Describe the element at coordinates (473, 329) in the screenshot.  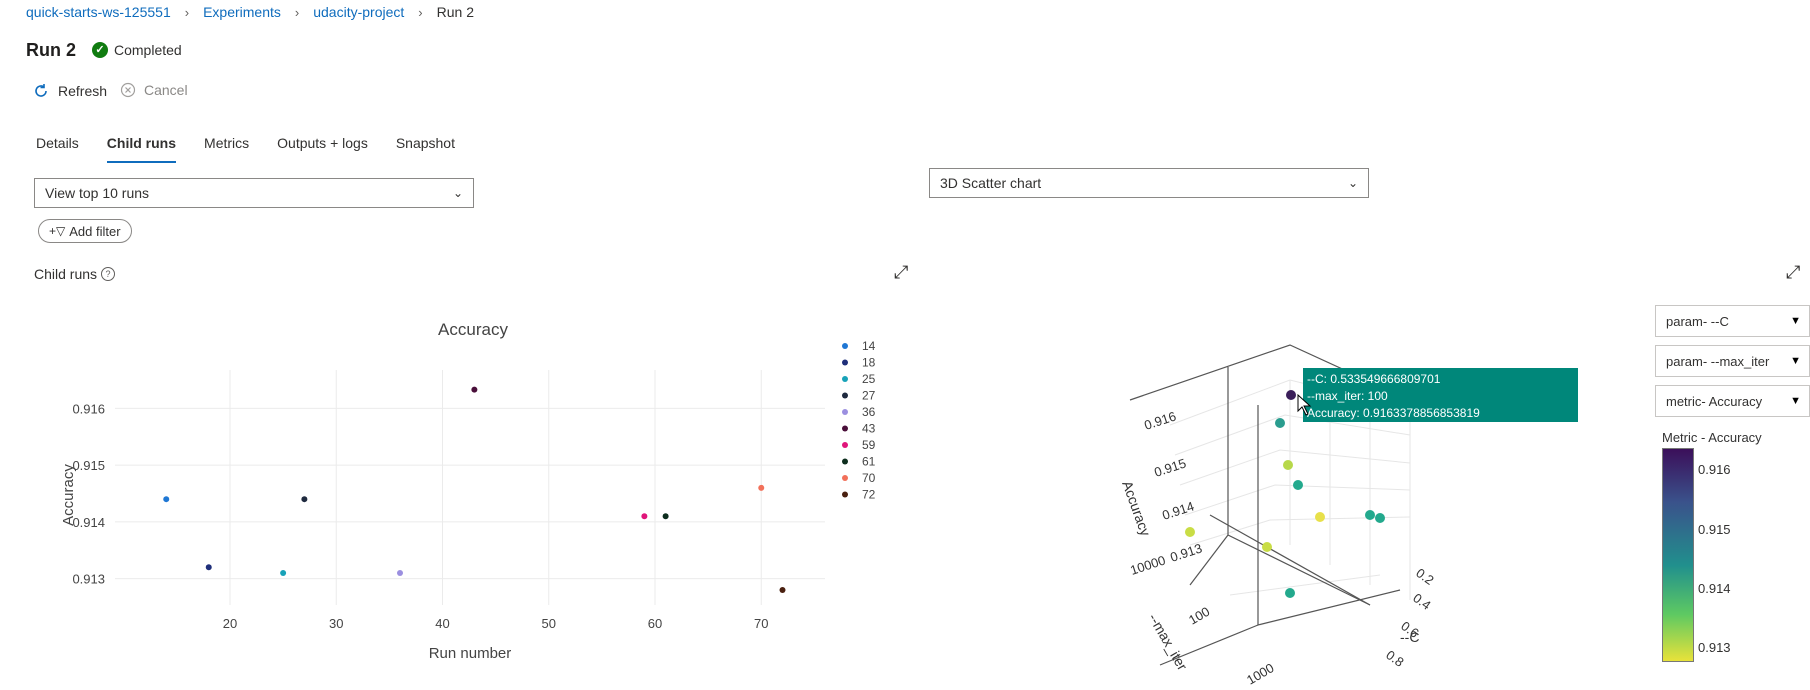
I see `chart-title: Accuracy` at that location.